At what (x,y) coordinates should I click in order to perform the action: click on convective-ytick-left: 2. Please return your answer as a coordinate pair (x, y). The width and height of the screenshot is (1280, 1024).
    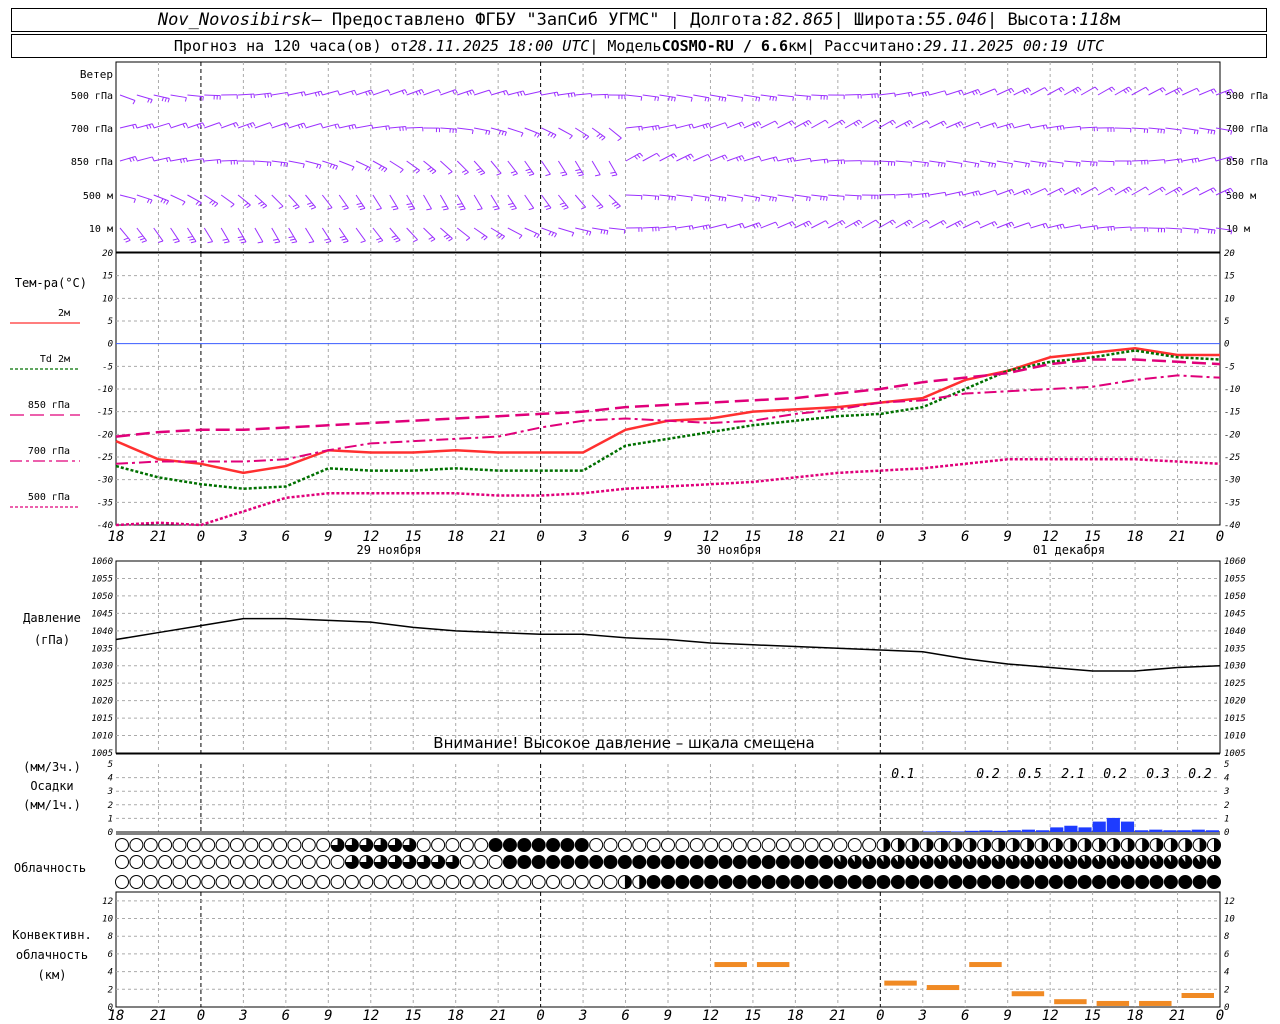
    Looking at the image, I should click on (110, 990).